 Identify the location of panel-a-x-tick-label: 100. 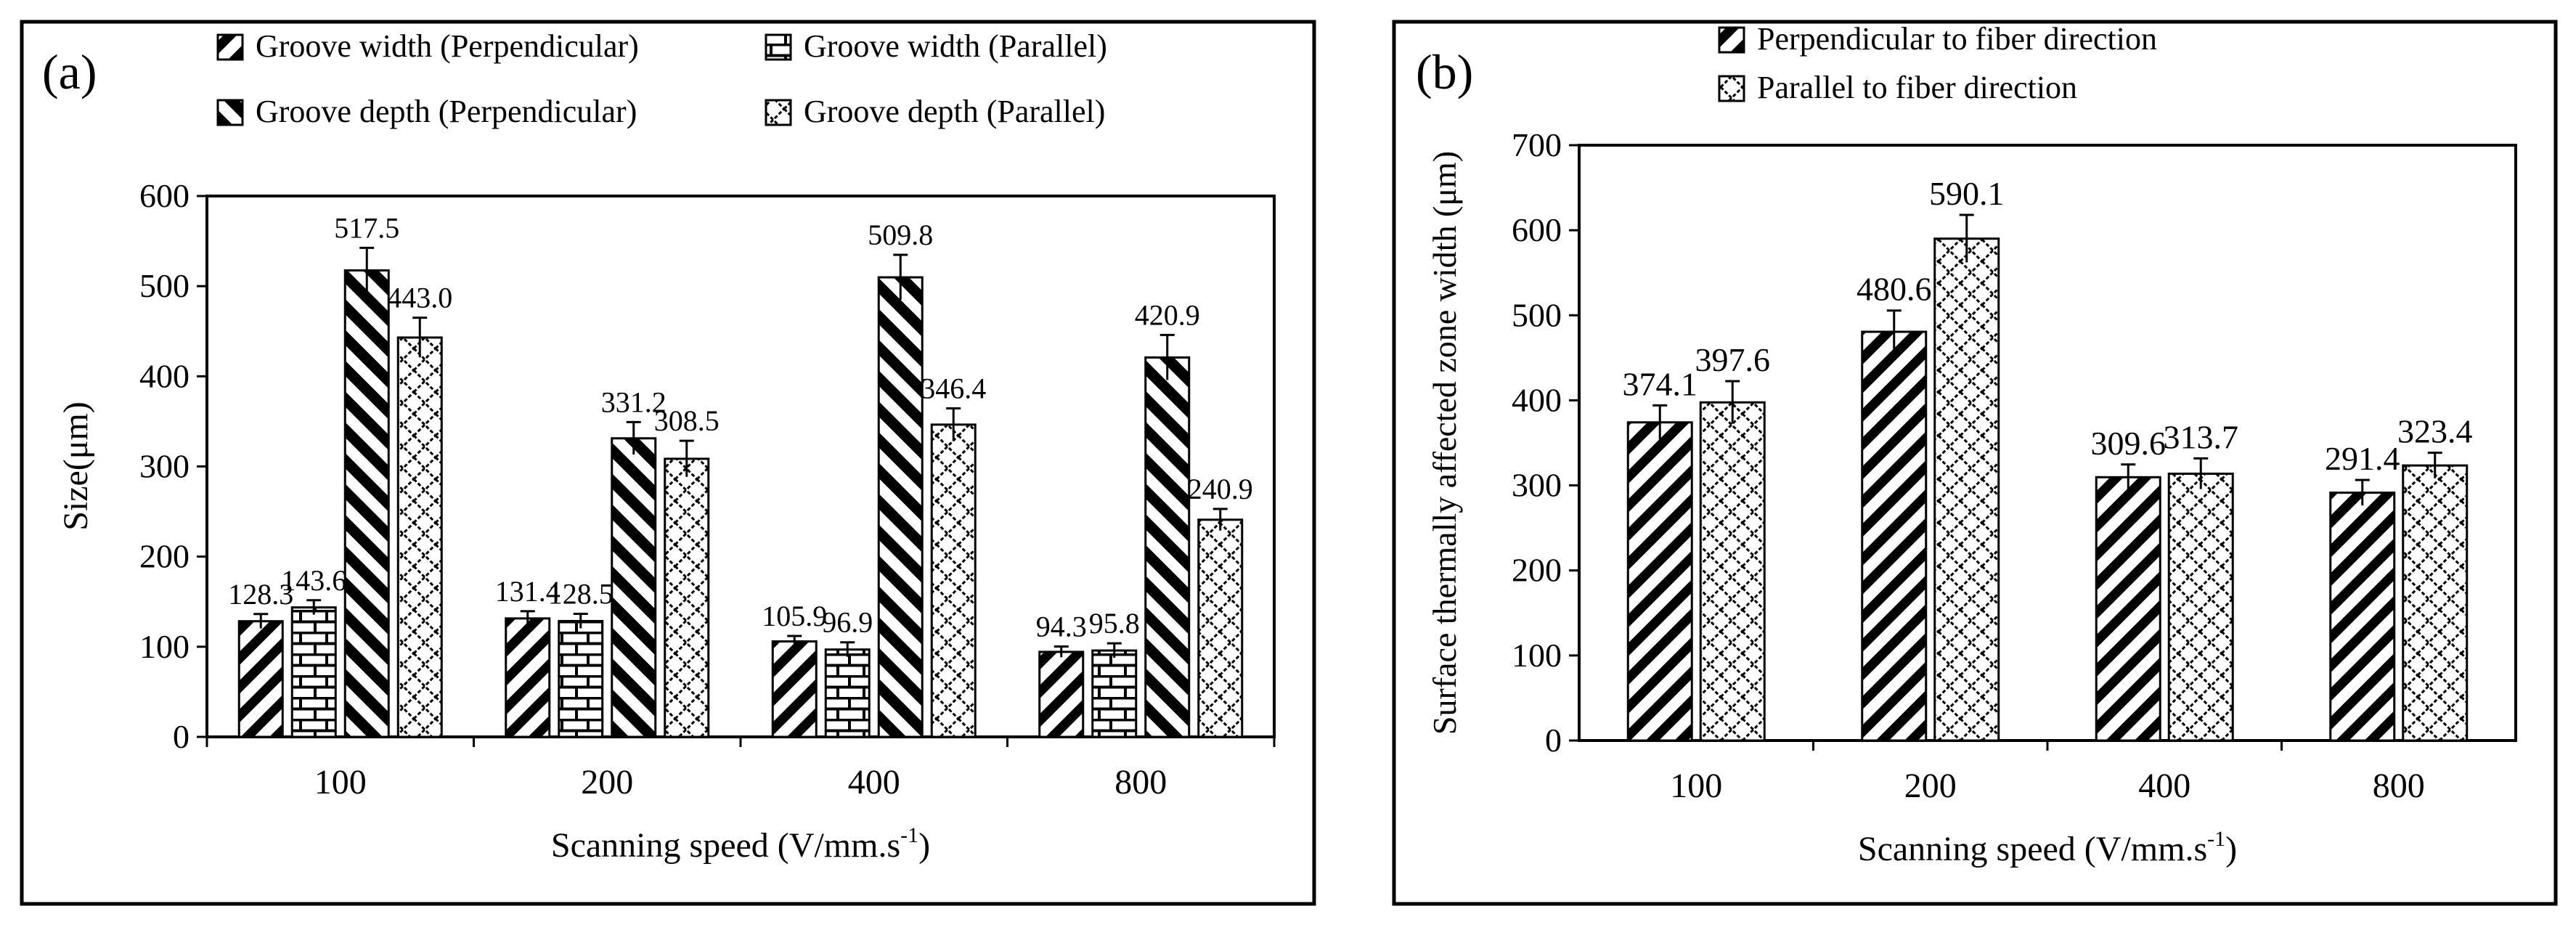
(340, 782).